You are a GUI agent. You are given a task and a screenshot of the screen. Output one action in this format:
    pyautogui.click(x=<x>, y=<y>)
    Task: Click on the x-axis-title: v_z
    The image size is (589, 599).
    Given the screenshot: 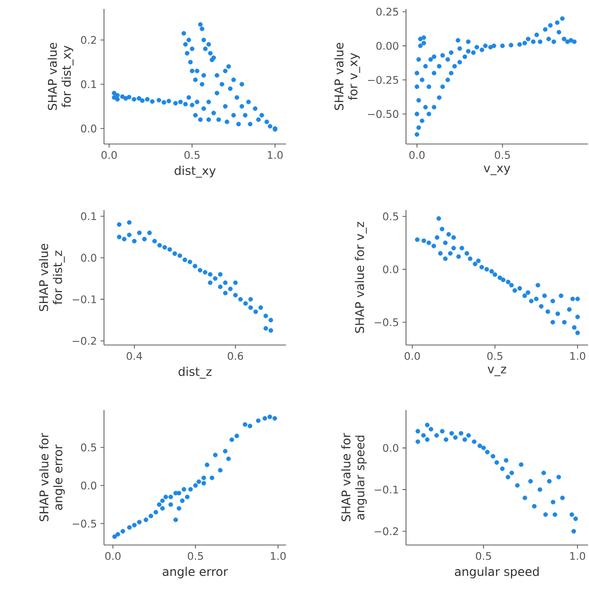 What is the action you would take?
    pyautogui.click(x=497, y=371)
    